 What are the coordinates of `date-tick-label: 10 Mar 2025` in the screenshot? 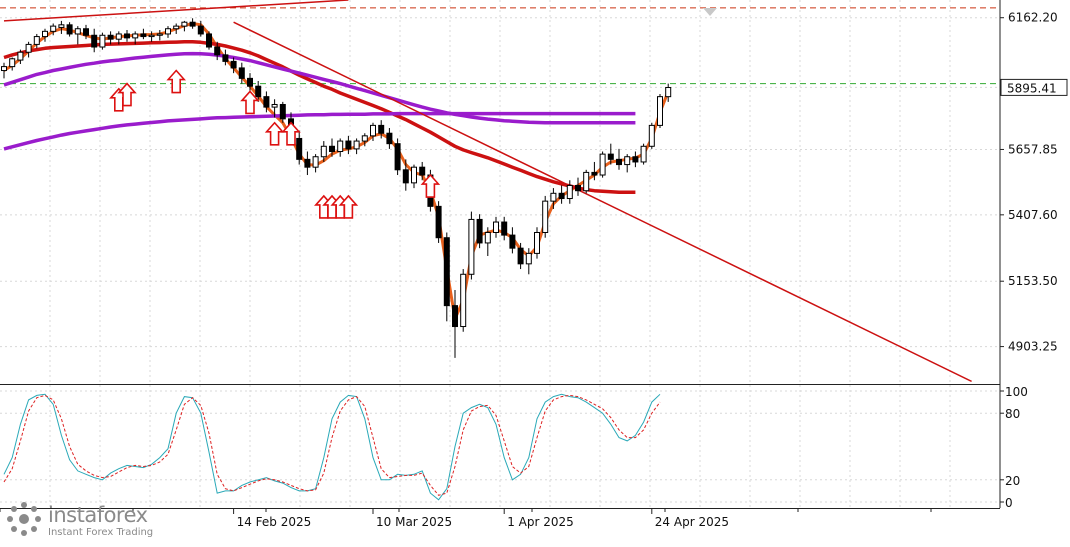 It's located at (414, 522).